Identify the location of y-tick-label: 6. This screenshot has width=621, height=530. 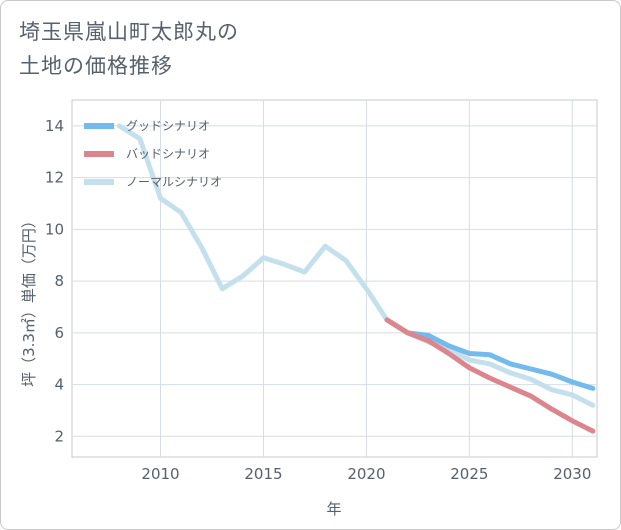
(59, 333).